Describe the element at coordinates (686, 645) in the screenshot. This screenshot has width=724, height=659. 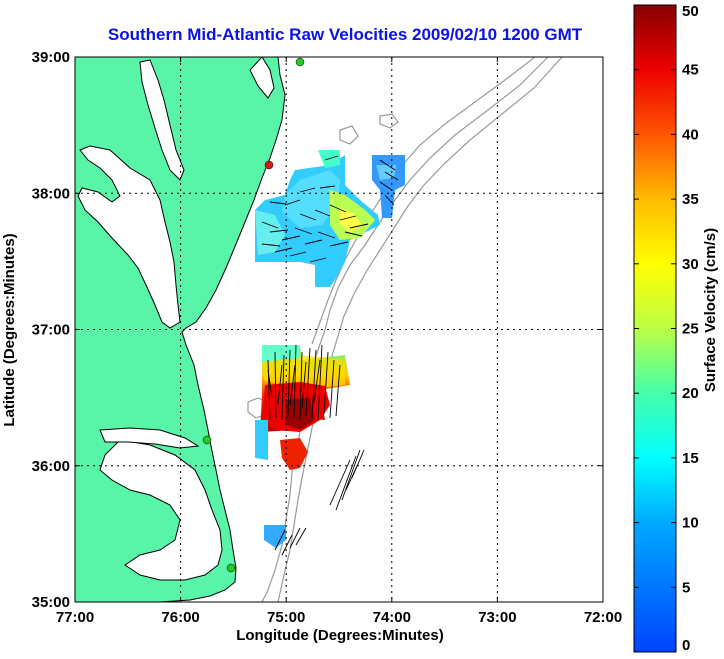
I see `colorbar-tick-label: 0` at that location.